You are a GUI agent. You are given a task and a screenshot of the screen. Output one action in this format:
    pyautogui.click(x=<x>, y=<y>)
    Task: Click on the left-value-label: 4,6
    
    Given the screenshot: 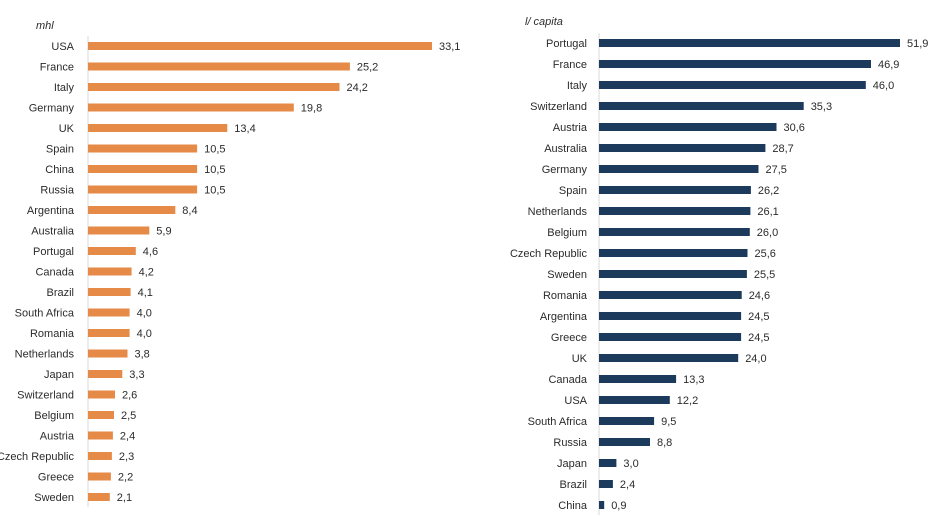 What is the action you would take?
    pyautogui.click(x=150, y=252)
    